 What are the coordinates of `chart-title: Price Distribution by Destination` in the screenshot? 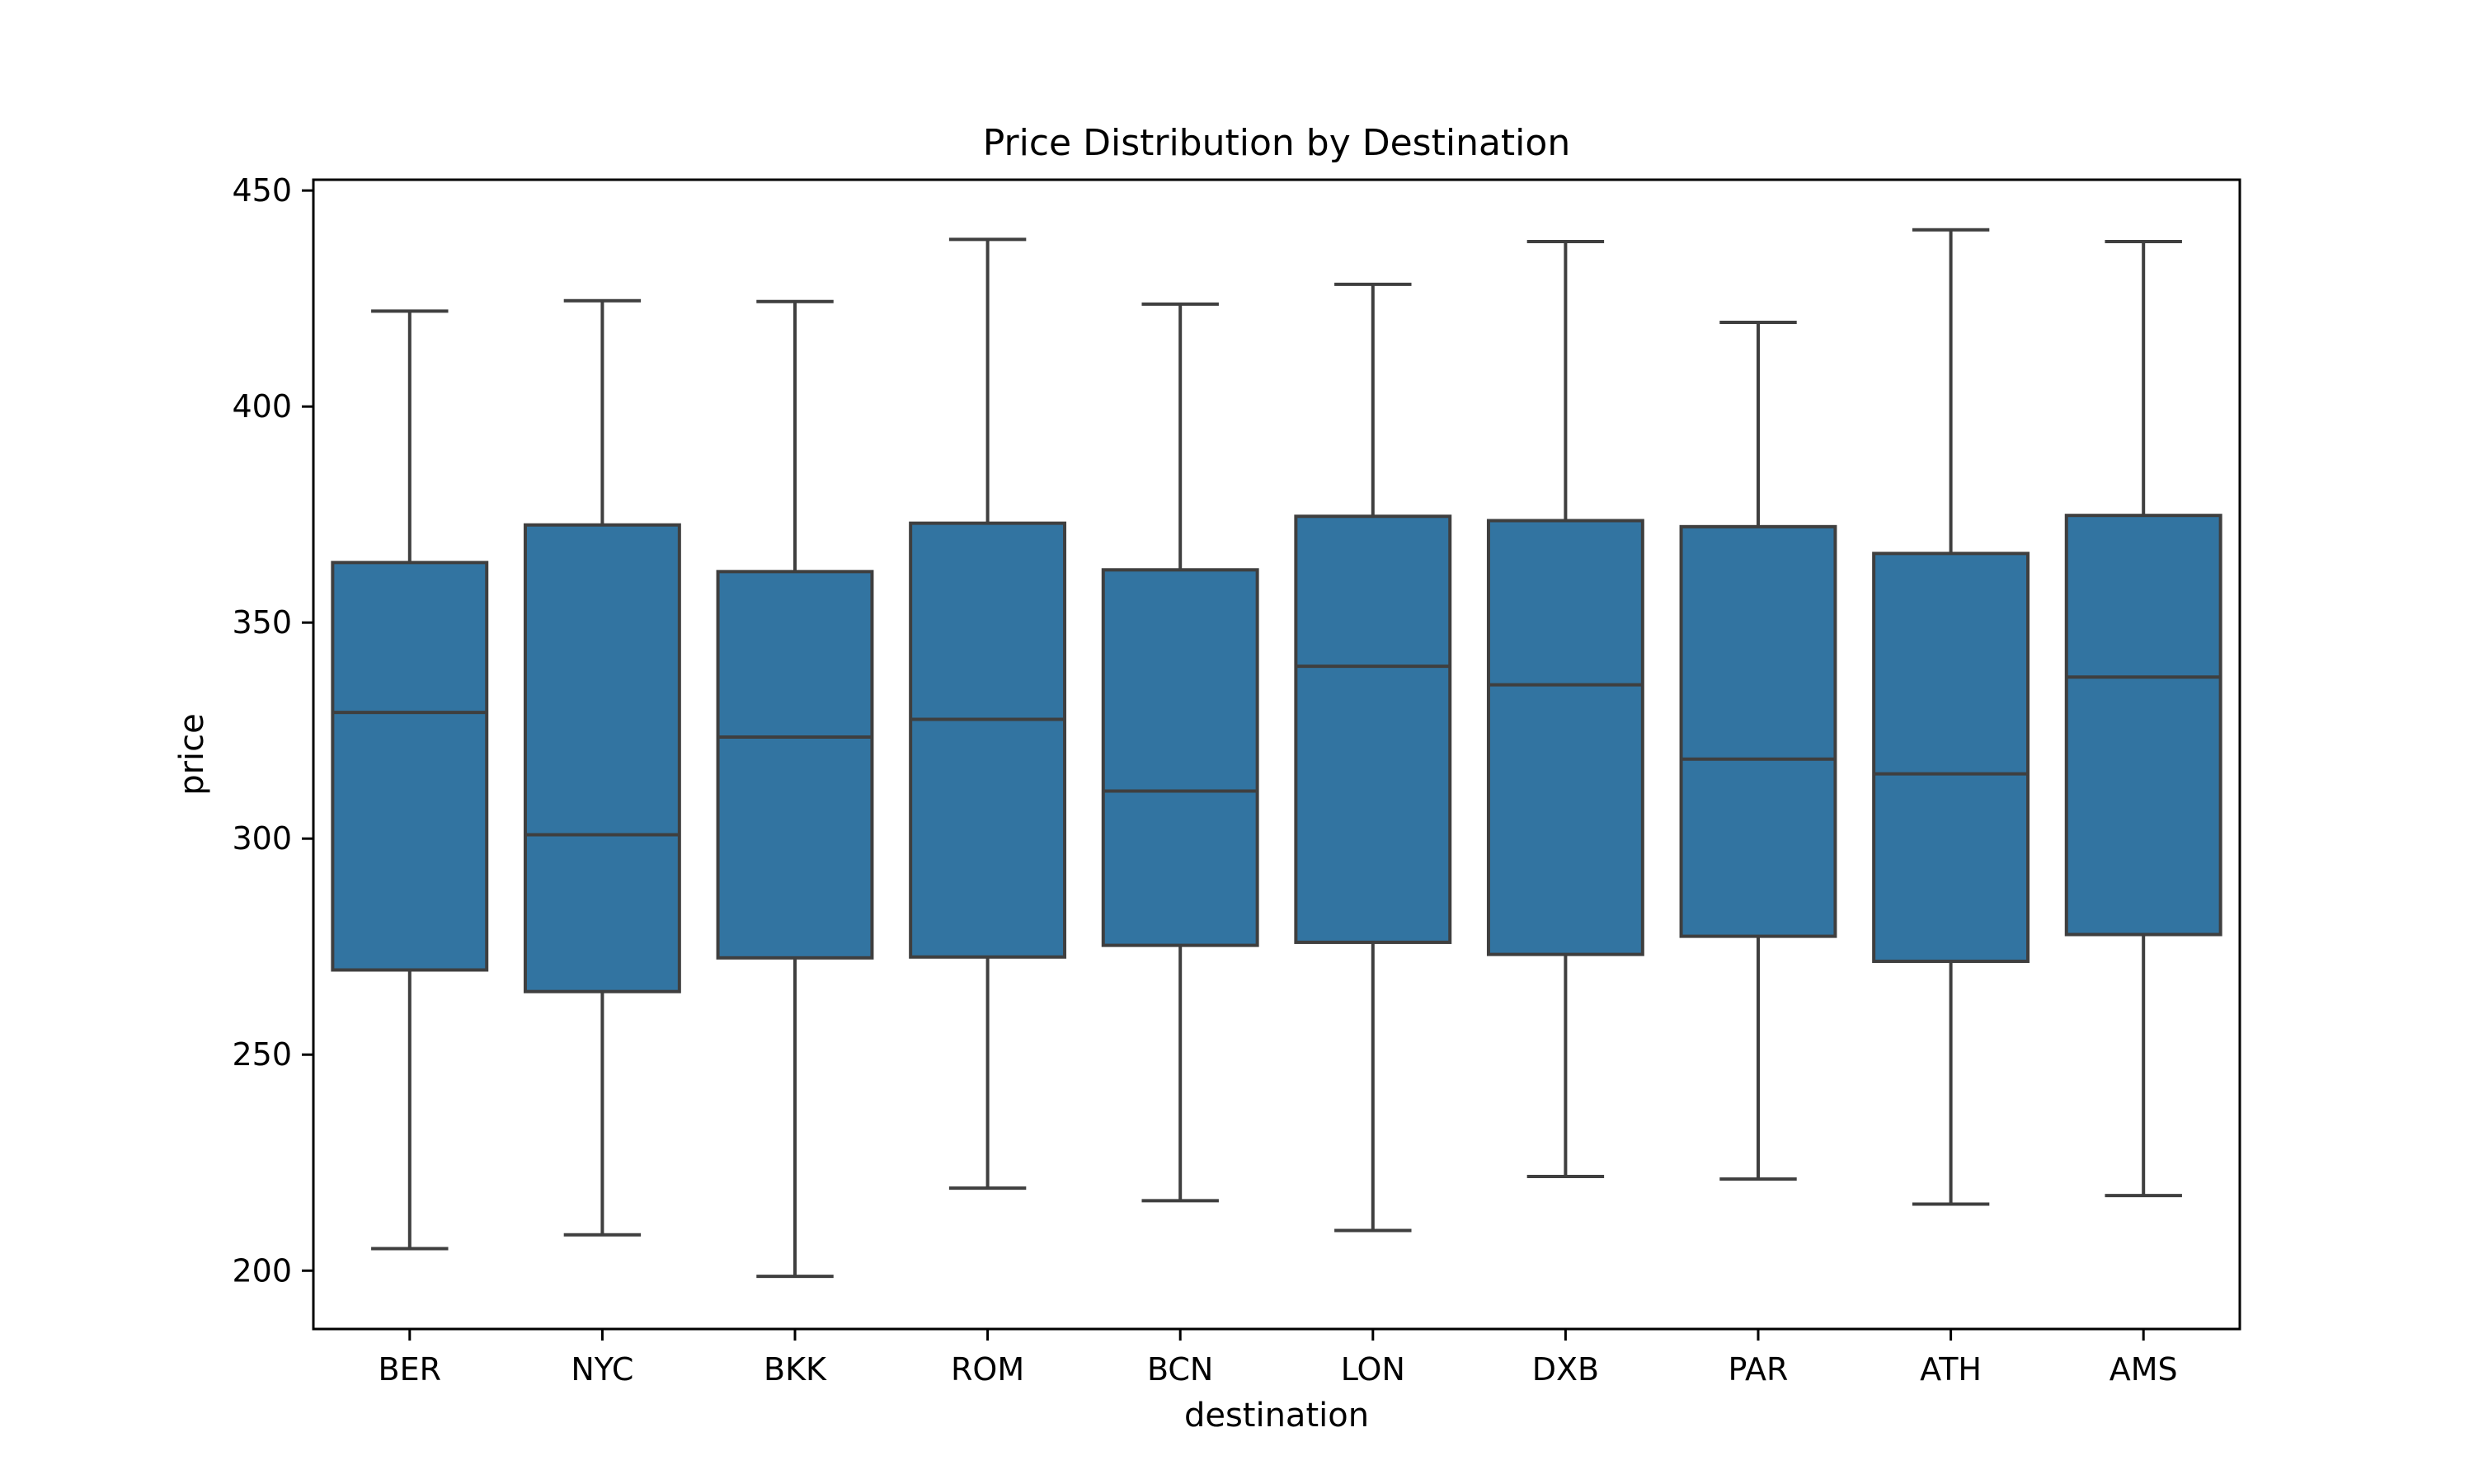 It's located at (1276, 143).